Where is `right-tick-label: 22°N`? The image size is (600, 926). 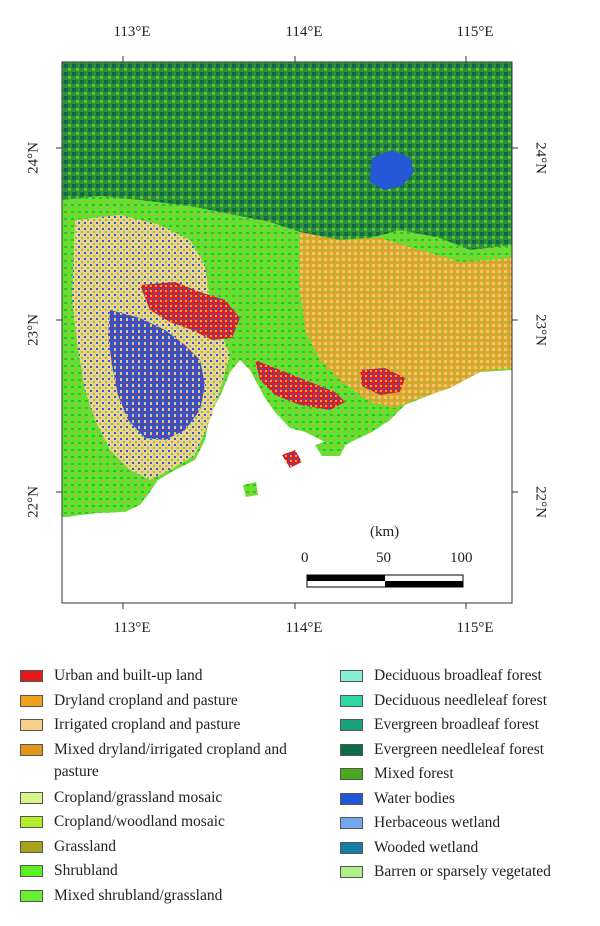
right-tick-label: 22°N is located at coordinates (540, 502).